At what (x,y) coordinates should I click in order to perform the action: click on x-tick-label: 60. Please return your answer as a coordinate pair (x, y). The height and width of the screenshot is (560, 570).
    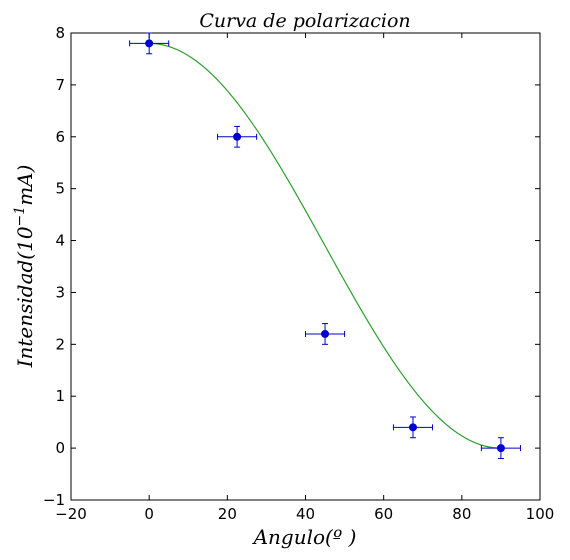
    Looking at the image, I should click on (383, 514).